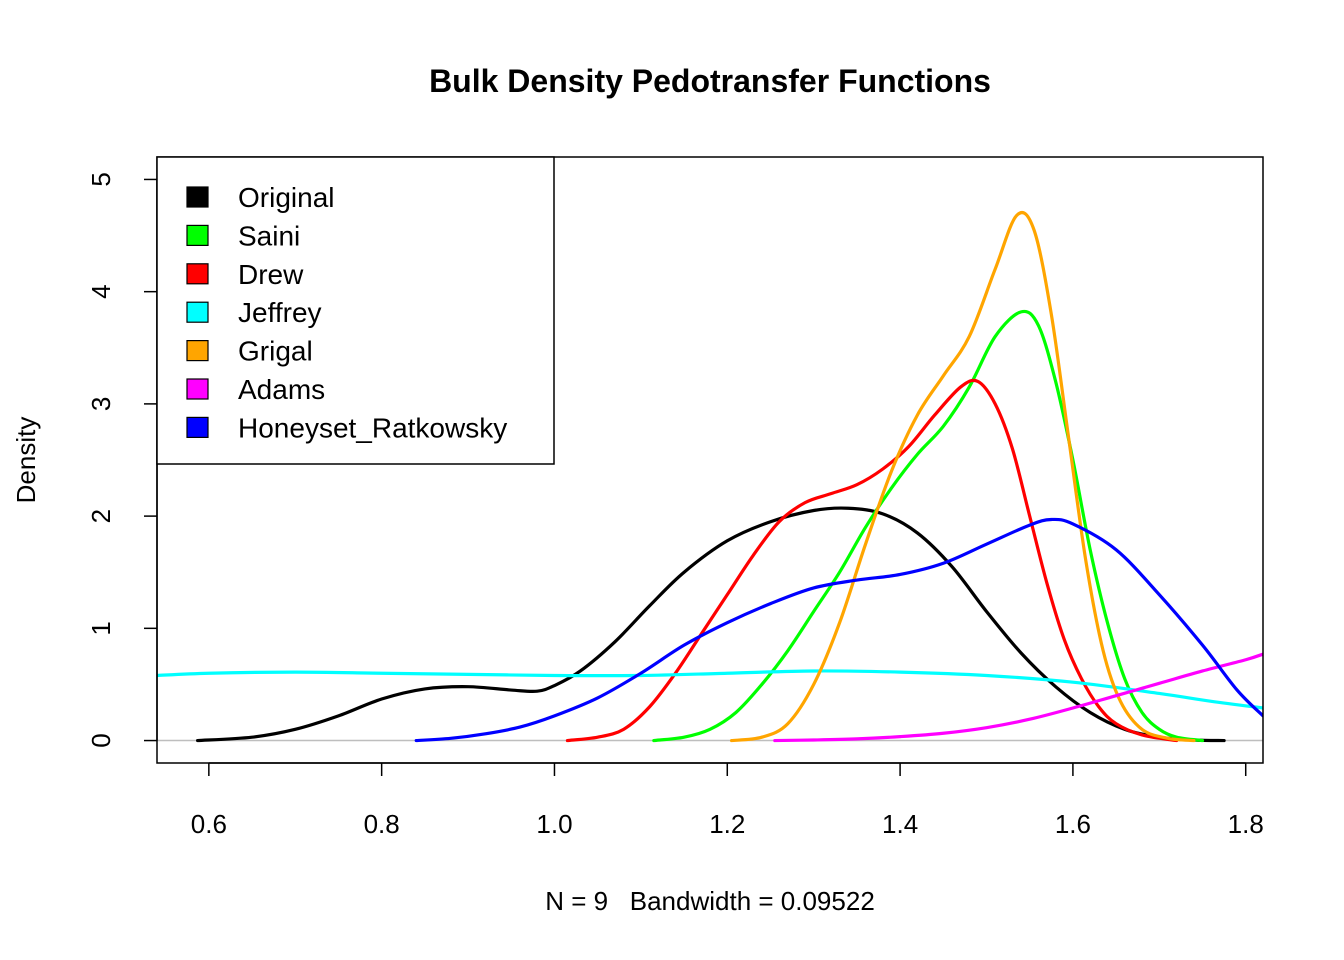  I want to click on y-axis-label: Density, so click(26, 460).